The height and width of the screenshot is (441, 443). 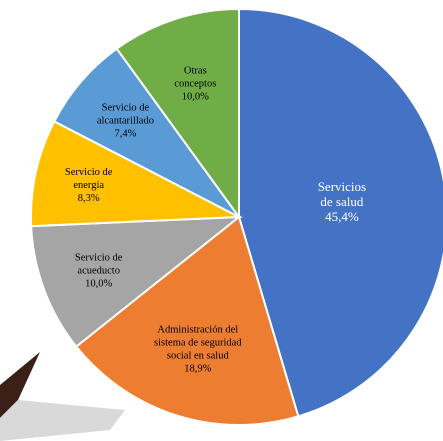 I want to click on pie-slice-label-line: social en salud, so click(x=198, y=356).